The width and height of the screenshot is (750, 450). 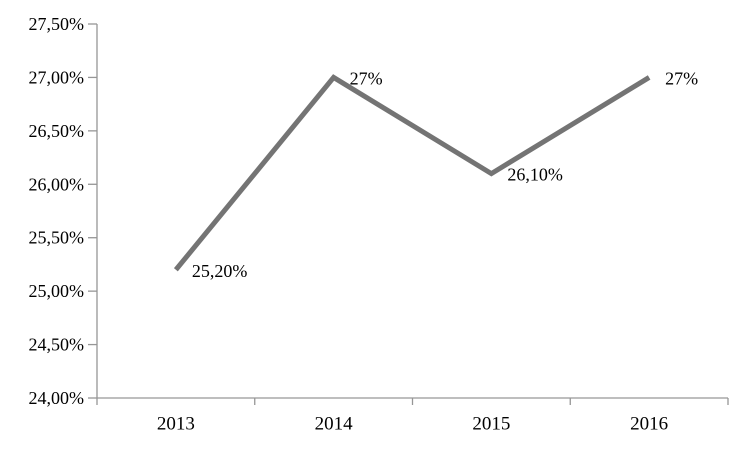 I want to click on x-category-label: 2016, so click(x=649, y=424).